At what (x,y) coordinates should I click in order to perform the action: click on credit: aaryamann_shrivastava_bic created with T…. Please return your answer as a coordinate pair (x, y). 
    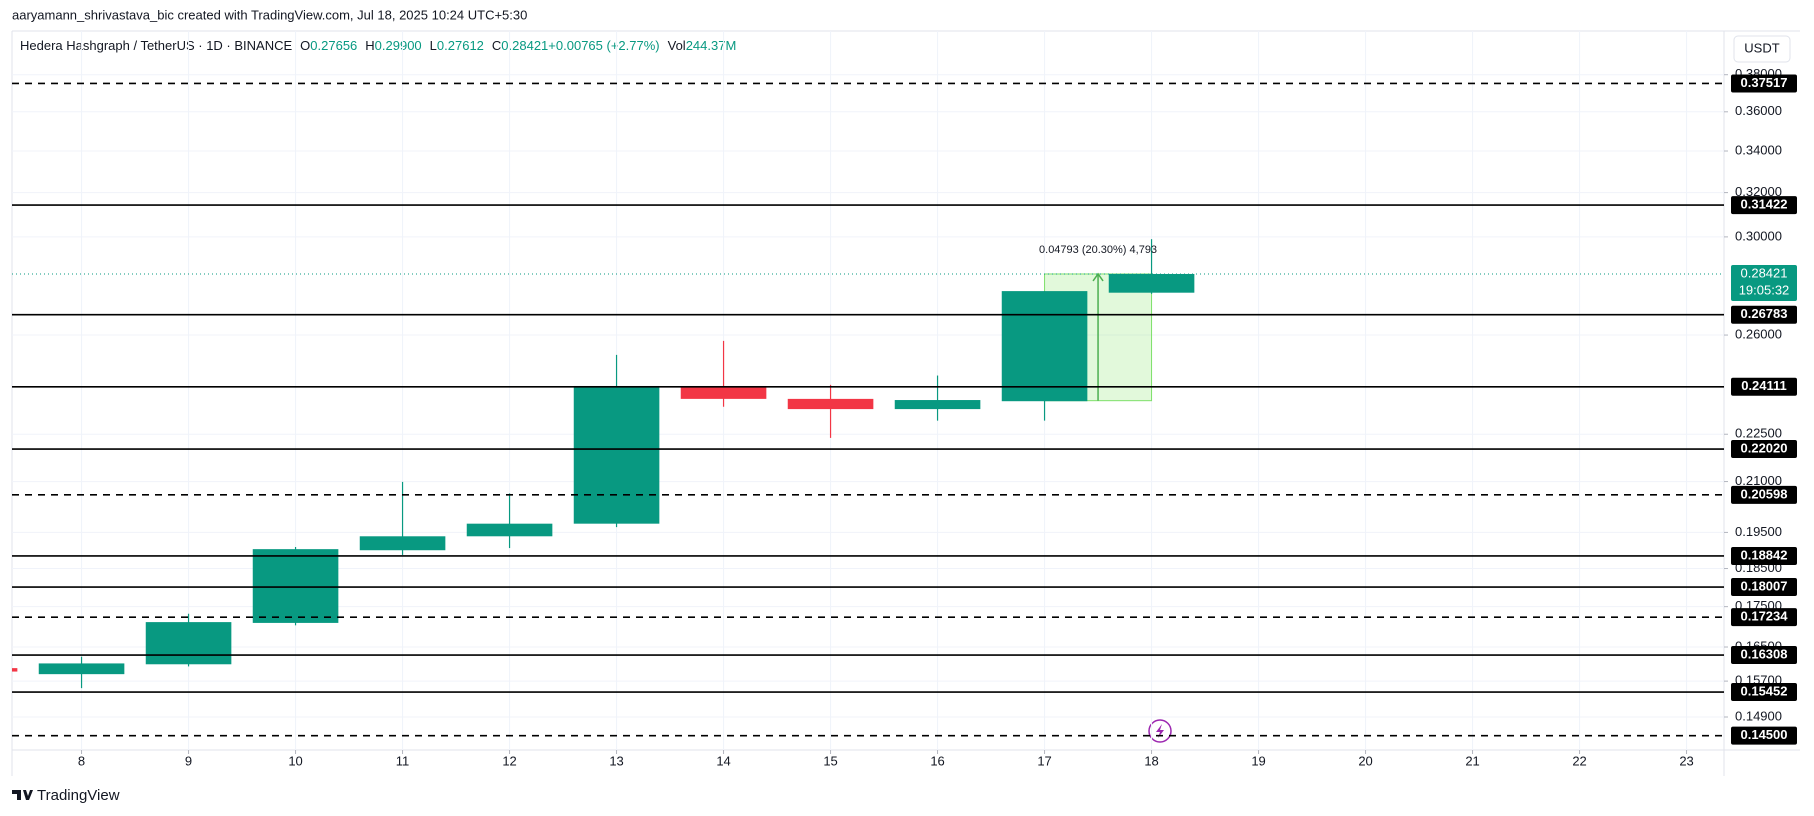
    Looking at the image, I should click on (269, 14).